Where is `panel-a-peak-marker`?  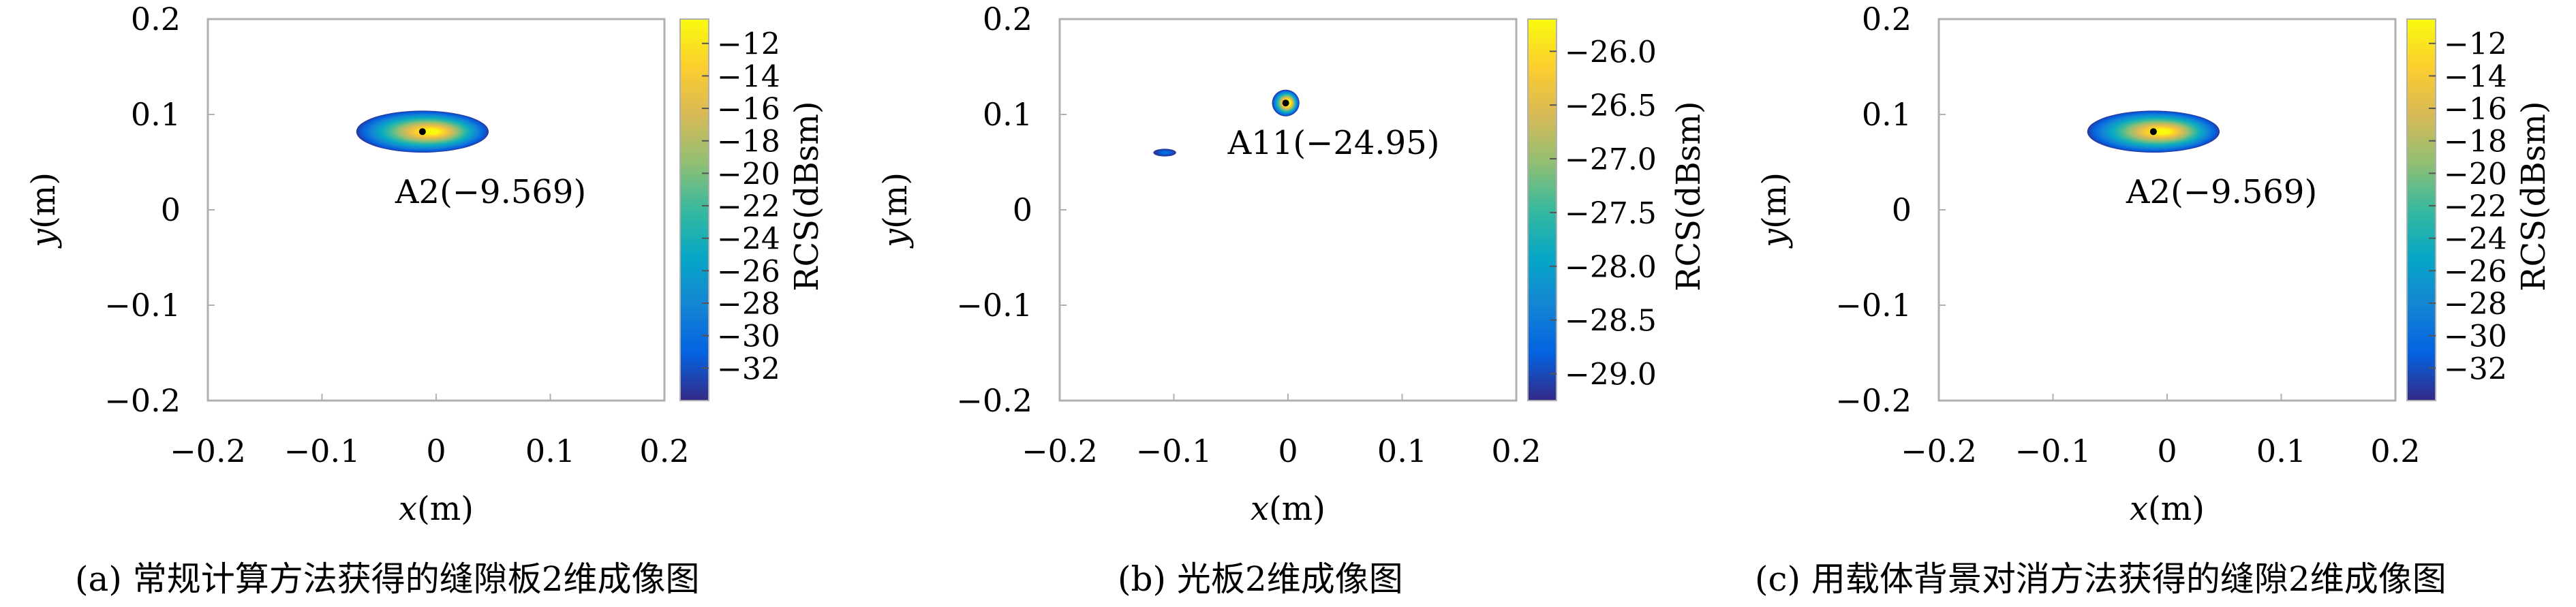 panel-a-peak-marker is located at coordinates (422, 132).